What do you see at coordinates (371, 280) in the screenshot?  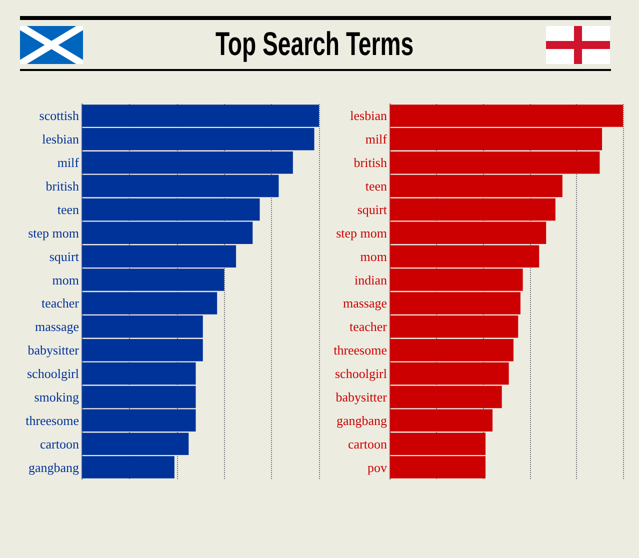 I see `y-tick-label: indian` at bounding box center [371, 280].